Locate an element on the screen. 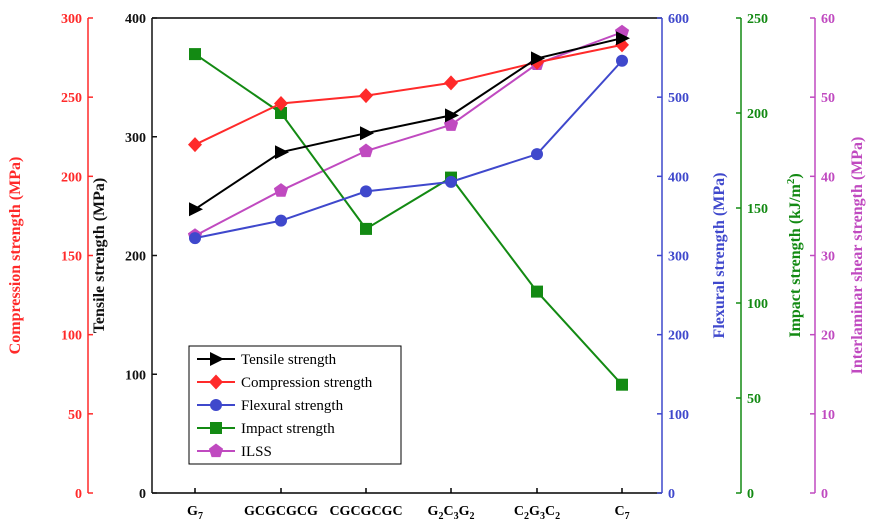 The height and width of the screenshot is (525, 873). x-tick-label-part: CGCGCGC is located at coordinates (365, 511).